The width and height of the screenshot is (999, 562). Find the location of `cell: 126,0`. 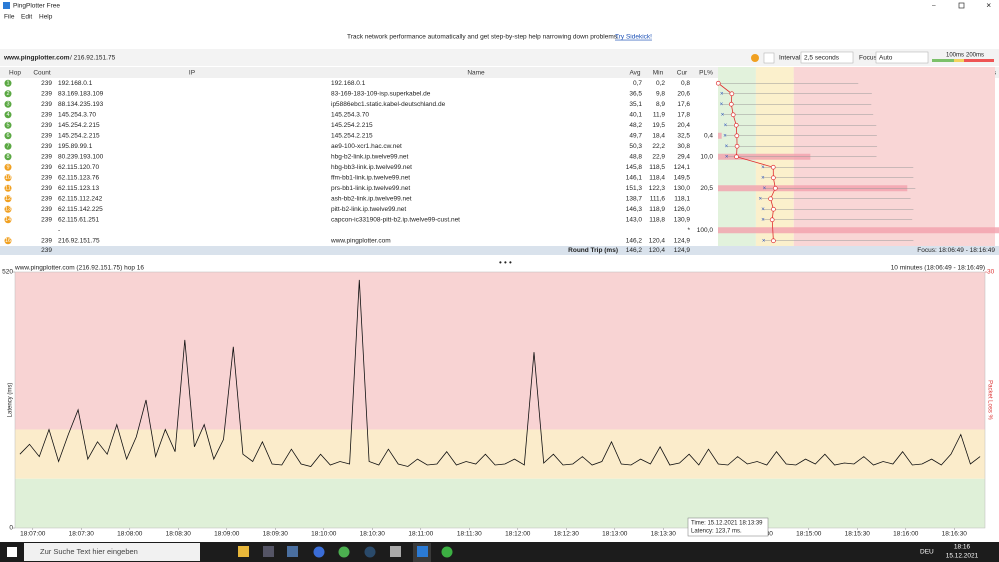

cell: 126,0 is located at coordinates (682, 209).